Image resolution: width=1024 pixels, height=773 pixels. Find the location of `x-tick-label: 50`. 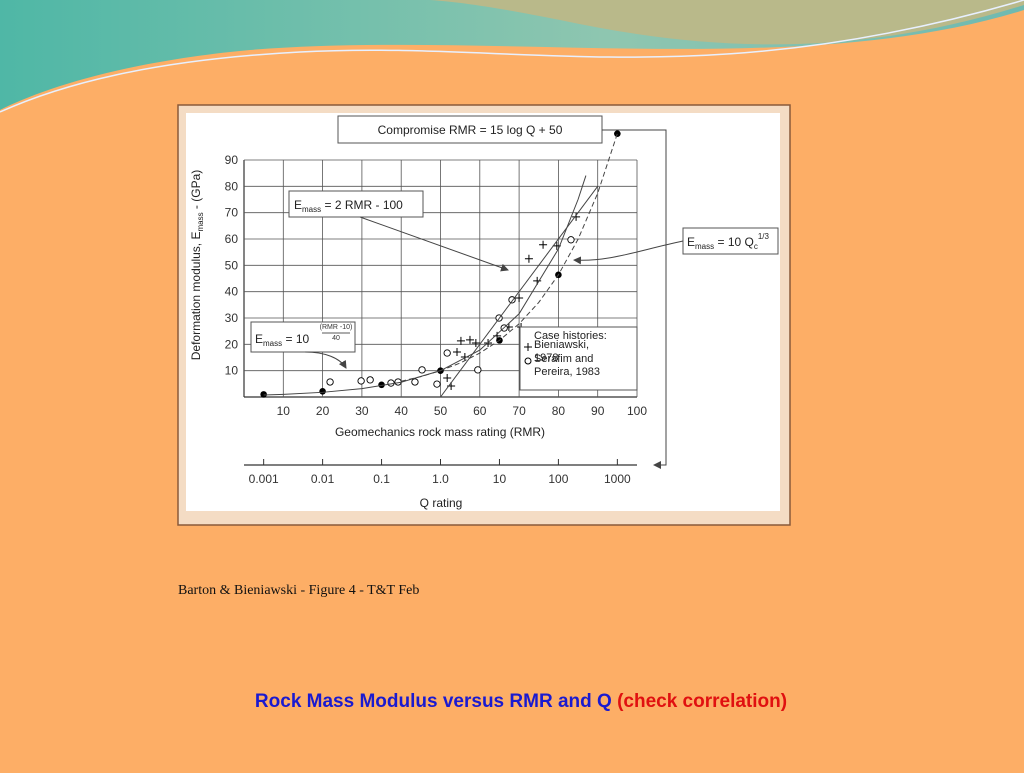

x-tick-label: 50 is located at coordinates (441, 411).